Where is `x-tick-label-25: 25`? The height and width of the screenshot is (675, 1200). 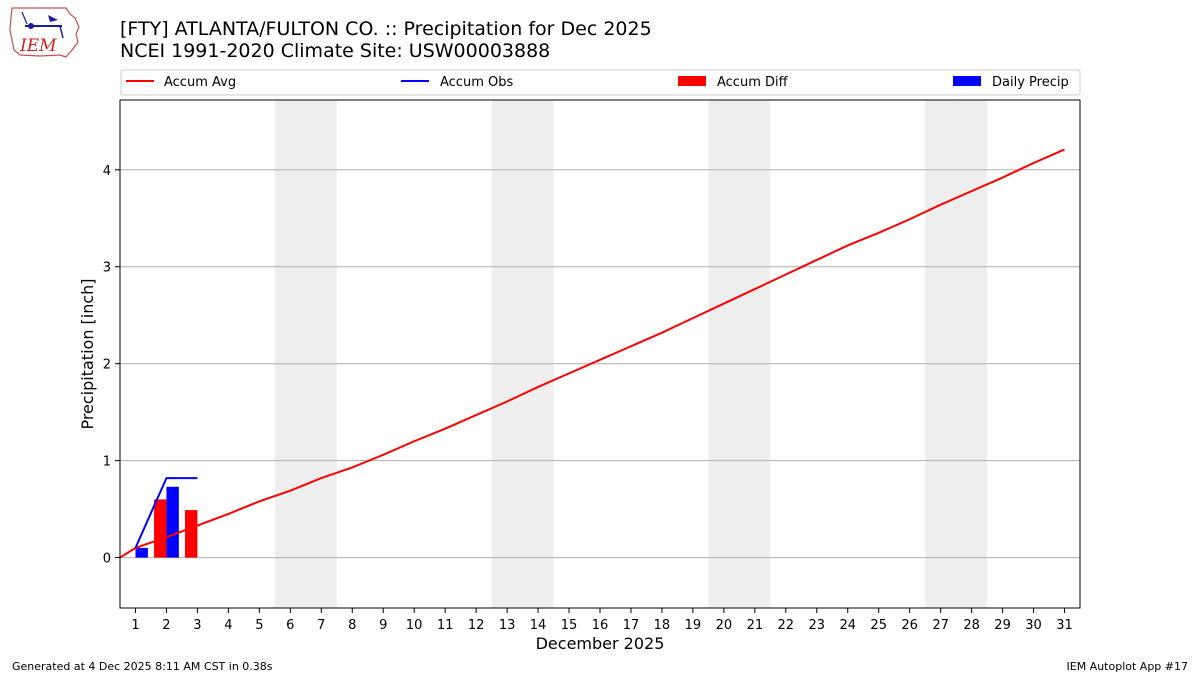
x-tick-label-25: 25 is located at coordinates (878, 625).